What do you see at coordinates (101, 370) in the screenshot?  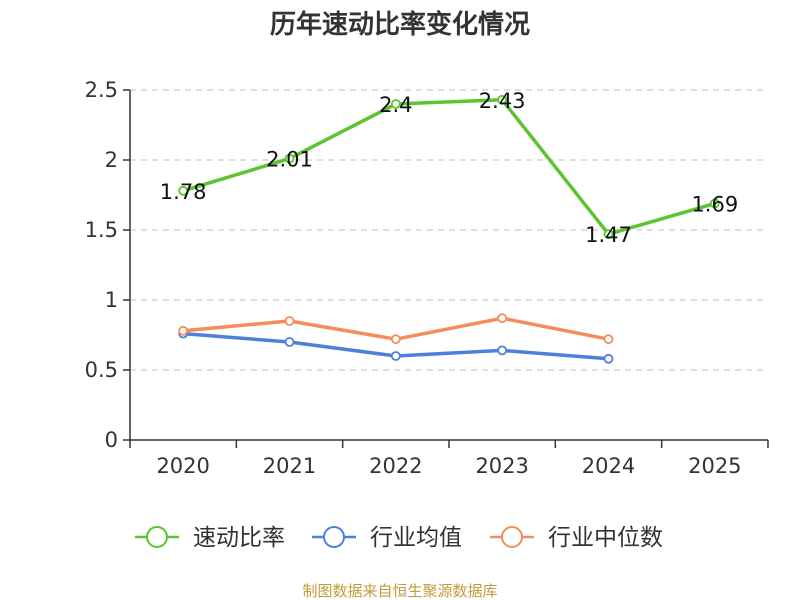 I see `y-tick-label: 0.5` at bounding box center [101, 370].